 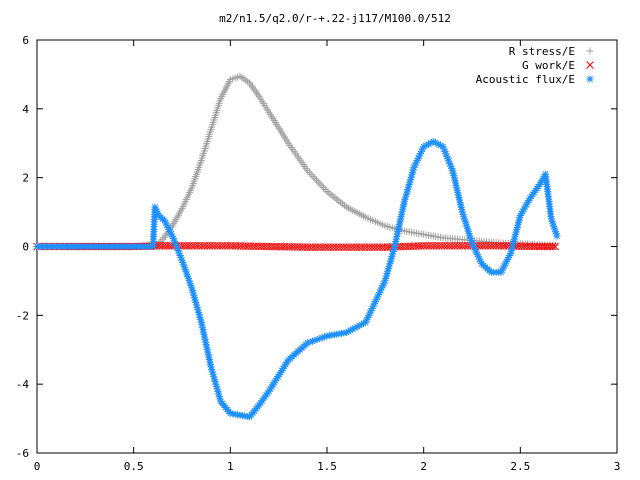 What do you see at coordinates (335, 18) in the screenshot?
I see `chart-title: m2/n1.5/q2.0/r-+.22-j117/M100.0/512` at bounding box center [335, 18].